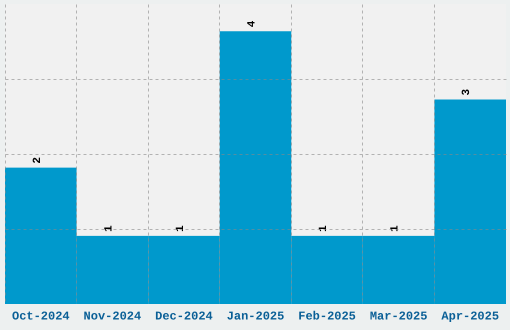  Describe the element at coordinates (470, 317) in the screenshot. I see `x-tick-label: Apr-2025` at that location.